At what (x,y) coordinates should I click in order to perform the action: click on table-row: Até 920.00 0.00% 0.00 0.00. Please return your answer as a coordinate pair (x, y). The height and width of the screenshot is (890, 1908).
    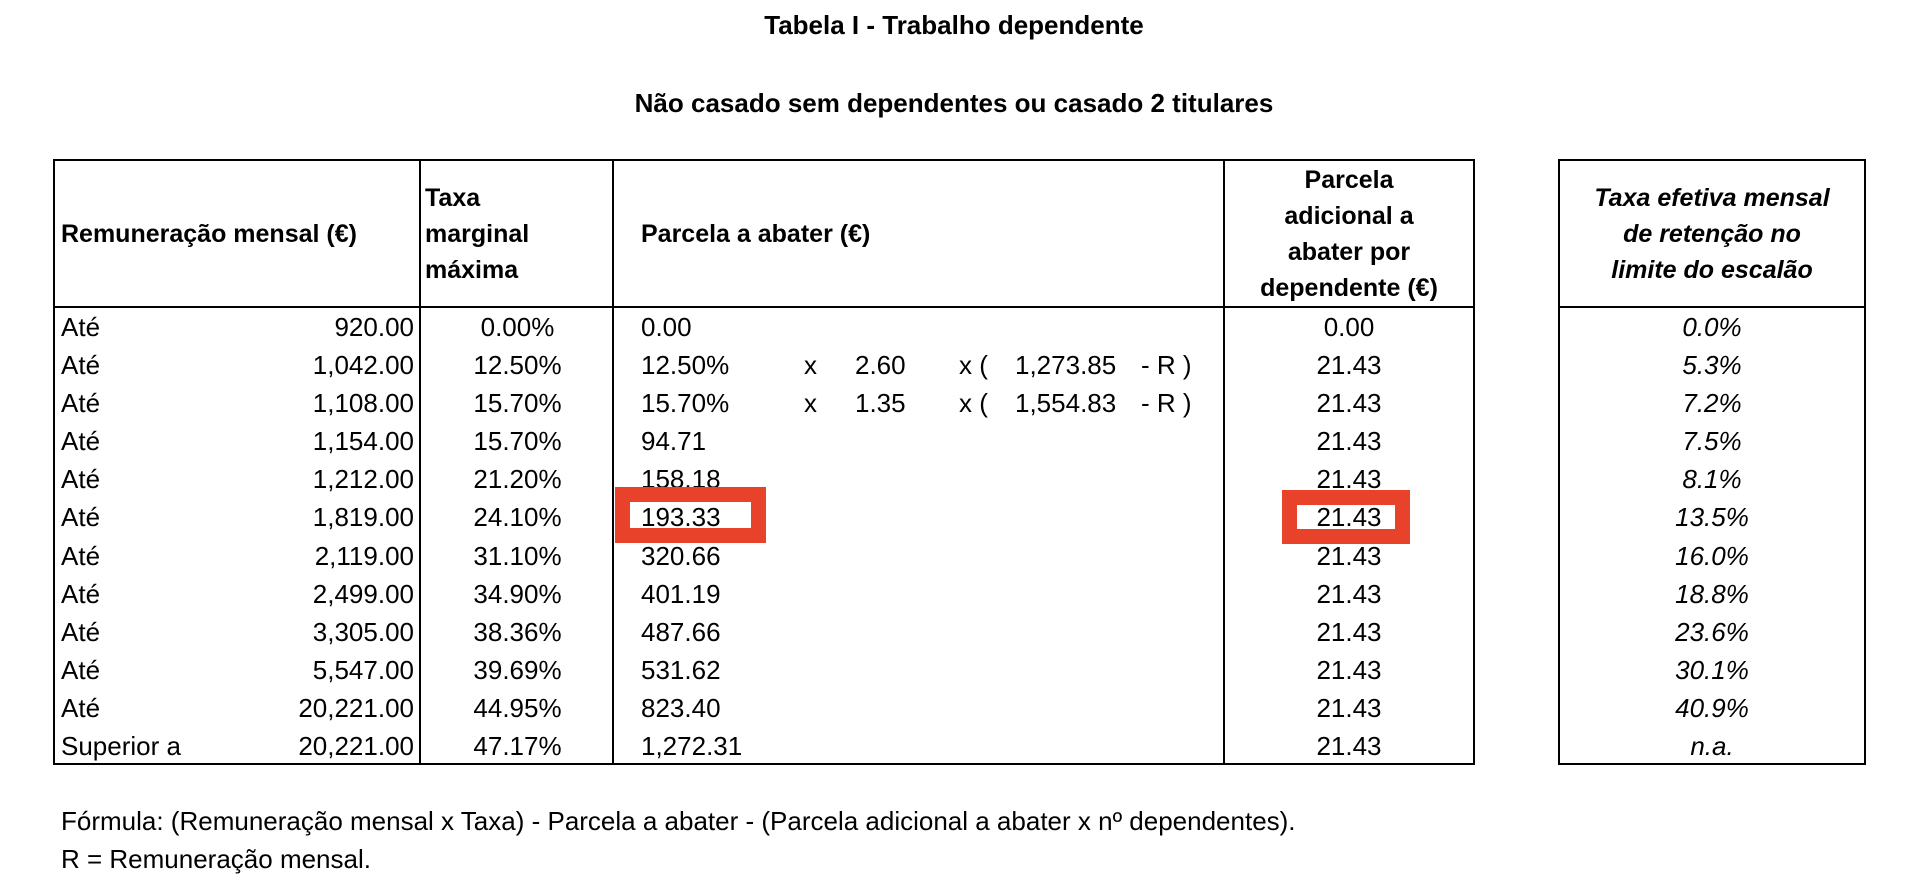
    Looking at the image, I should click on (764, 327).